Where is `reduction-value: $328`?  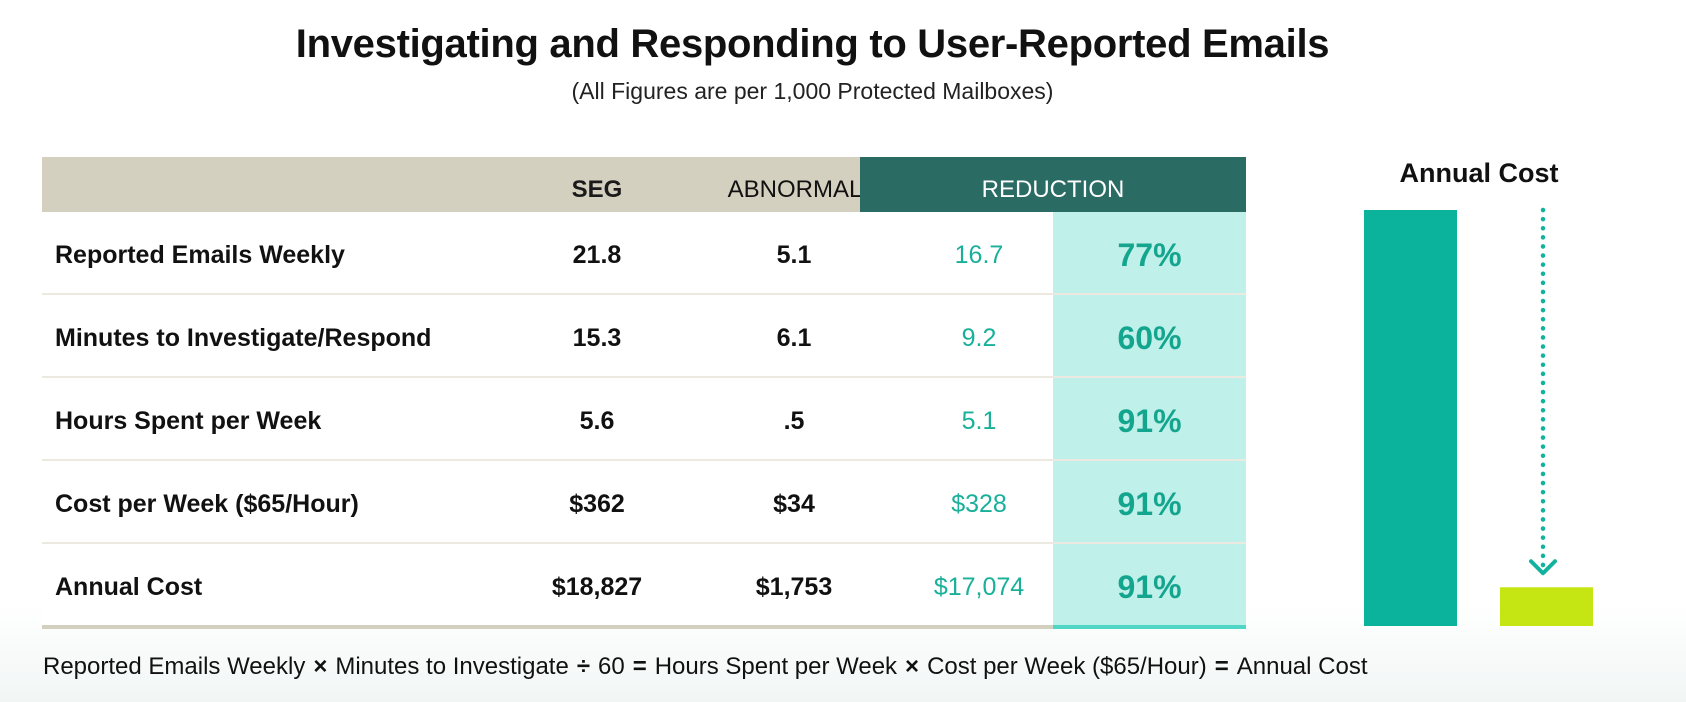
reduction-value: $328 is located at coordinates (979, 504).